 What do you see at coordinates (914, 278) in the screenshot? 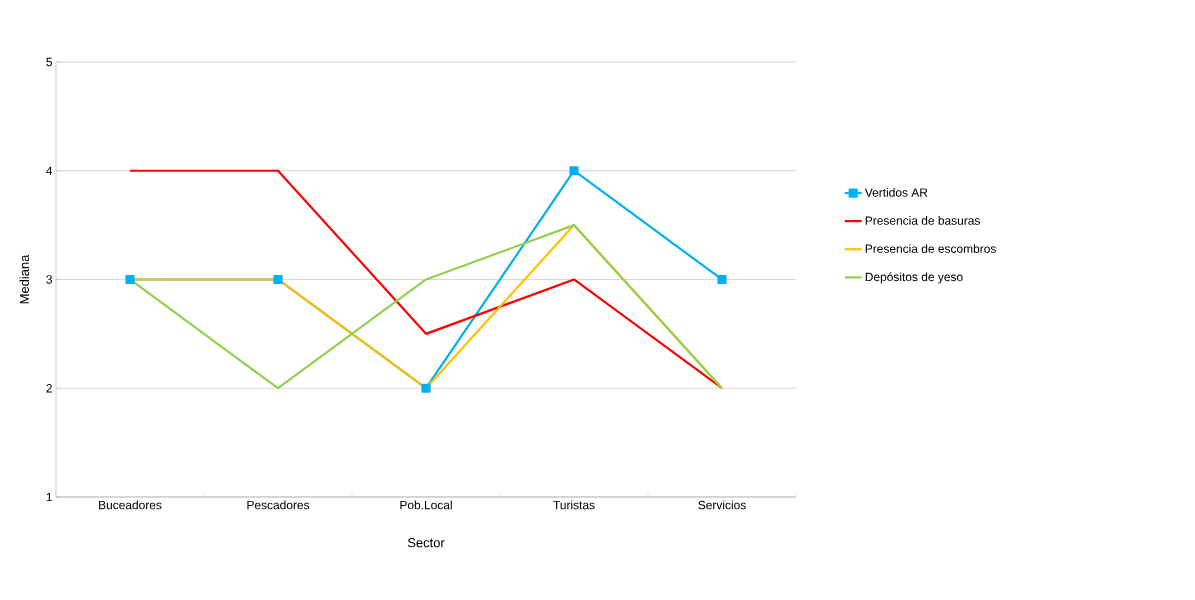
I see `legend-label: Depósitos de yeso` at bounding box center [914, 278].